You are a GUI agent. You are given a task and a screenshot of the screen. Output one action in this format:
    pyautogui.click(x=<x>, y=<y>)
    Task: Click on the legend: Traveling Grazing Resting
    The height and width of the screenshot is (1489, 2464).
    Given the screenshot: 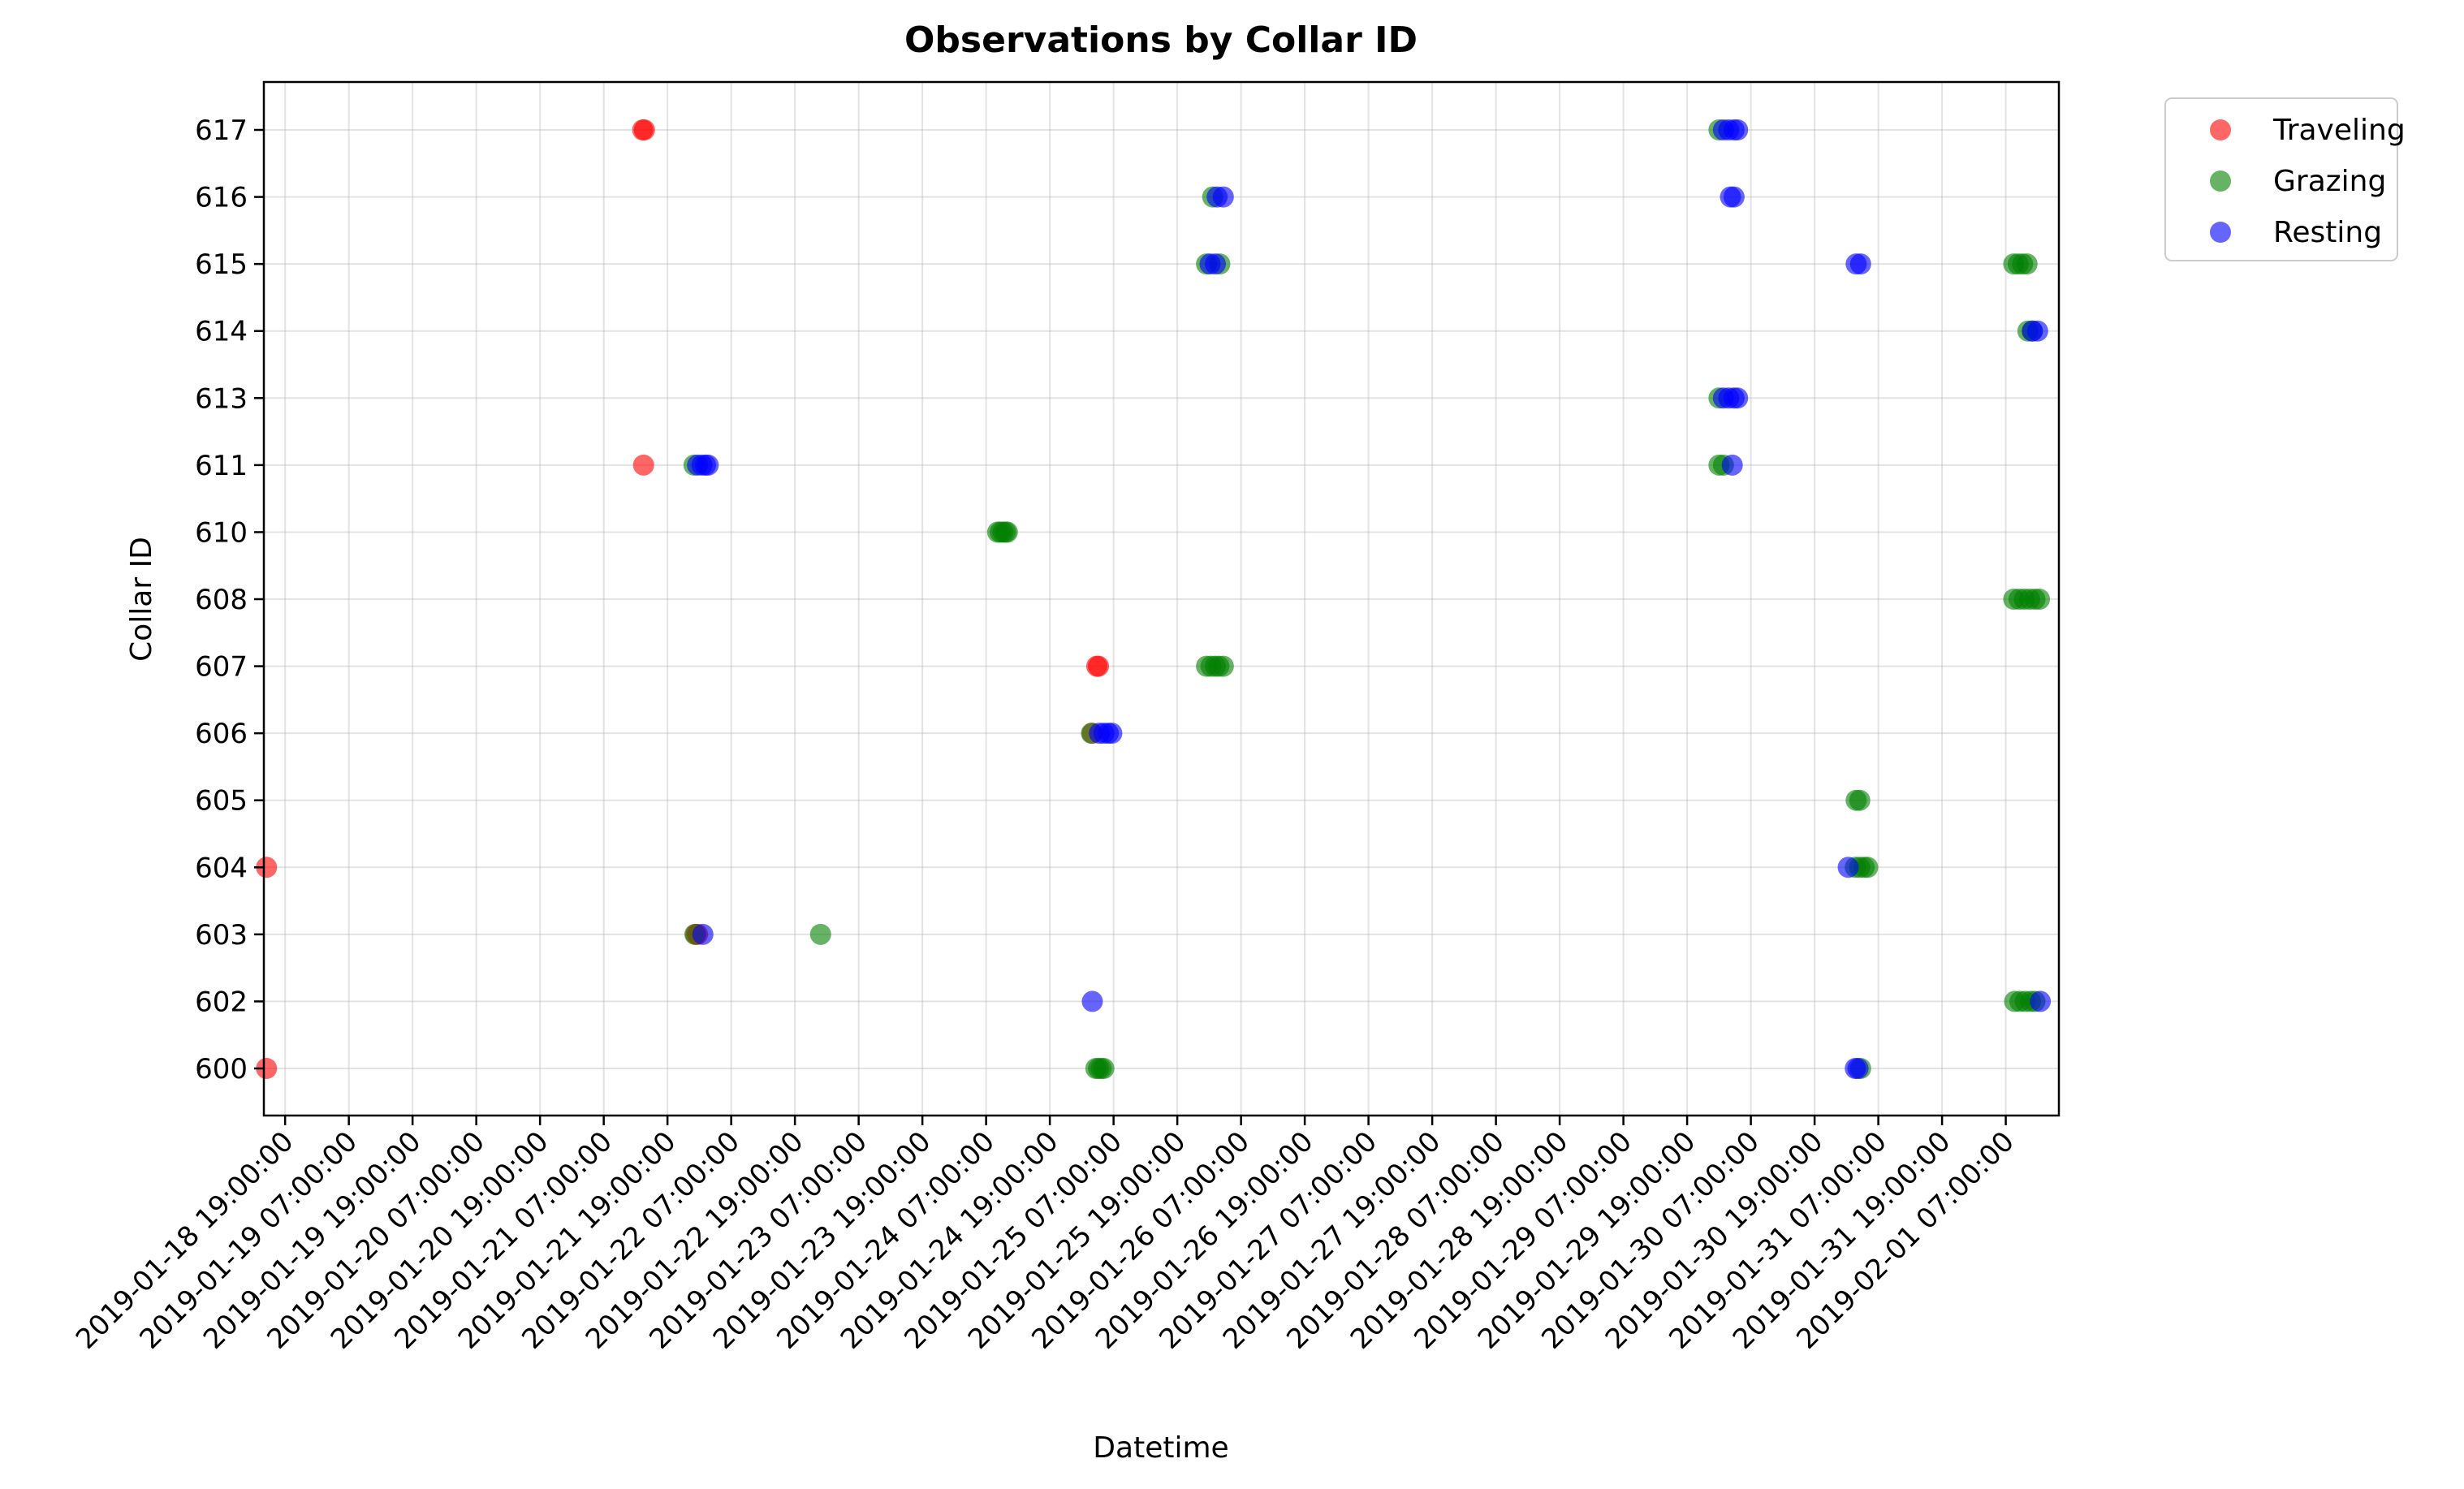 What is the action you would take?
    pyautogui.click(x=2285, y=179)
    